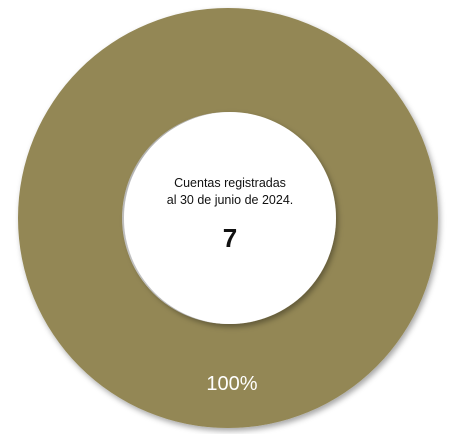  I want to click on slice-data-label: 100%, so click(231, 384).